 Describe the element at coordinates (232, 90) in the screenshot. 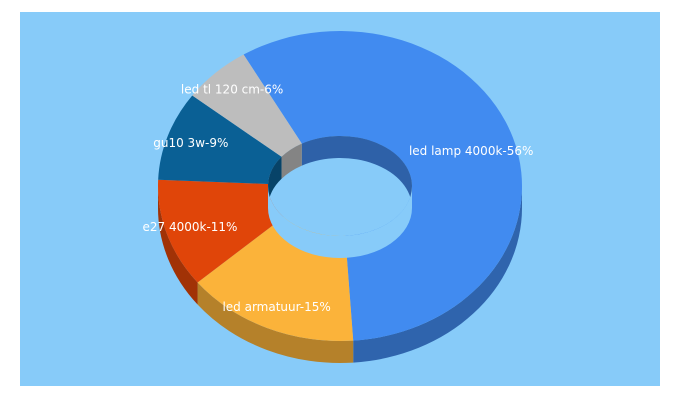

I see `slice-label-led-tl-120-cm: led tl 120 cm-6%` at that location.